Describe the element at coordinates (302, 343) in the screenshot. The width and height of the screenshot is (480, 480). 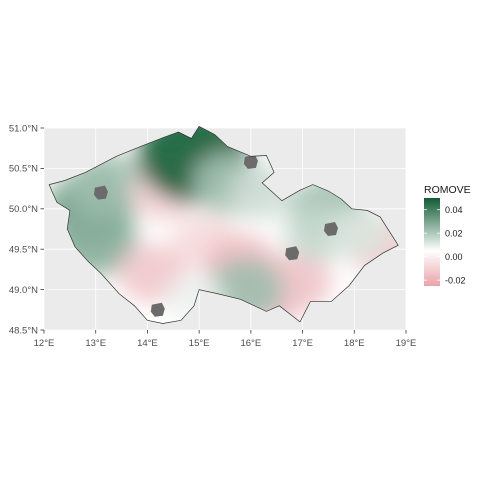
I see `x-tick-label: 17°E` at that location.